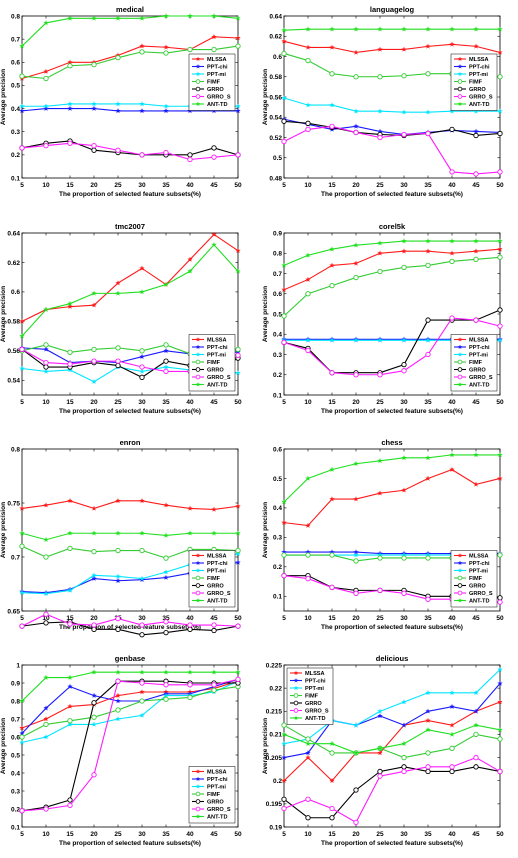 The width and height of the screenshot is (518, 858). What do you see at coordinates (166, 834) in the screenshot?
I see `x-tick-label: 35` at bounding box center [166, 834].